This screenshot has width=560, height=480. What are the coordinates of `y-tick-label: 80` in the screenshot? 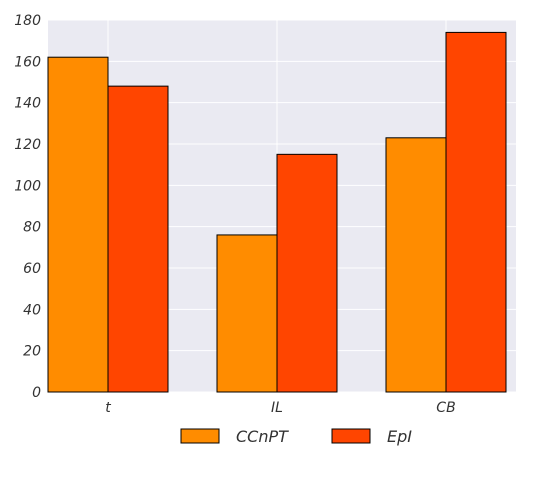 It's located at (32, 228).